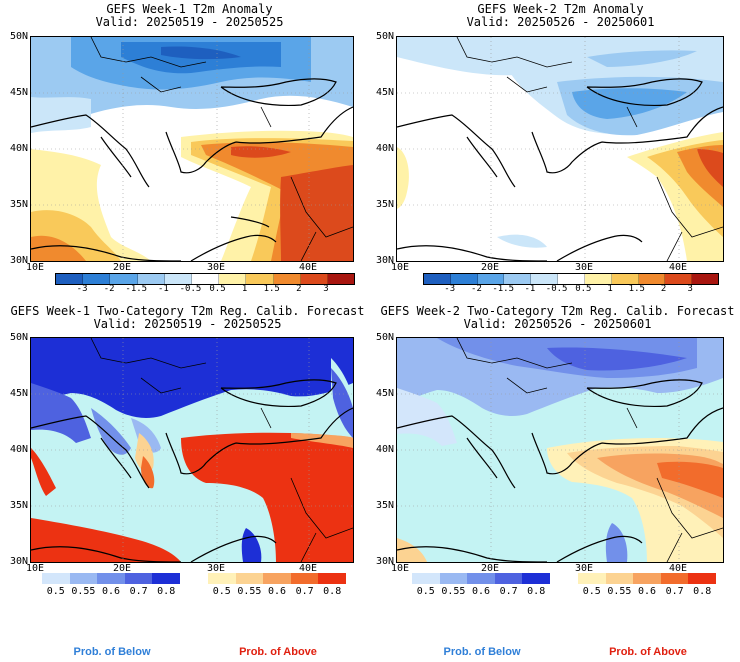 The image size is (740, 662). Describe the element at coordinates (556, 289) in the screenshot. I see `colorbar-label: -0.5` at that location.